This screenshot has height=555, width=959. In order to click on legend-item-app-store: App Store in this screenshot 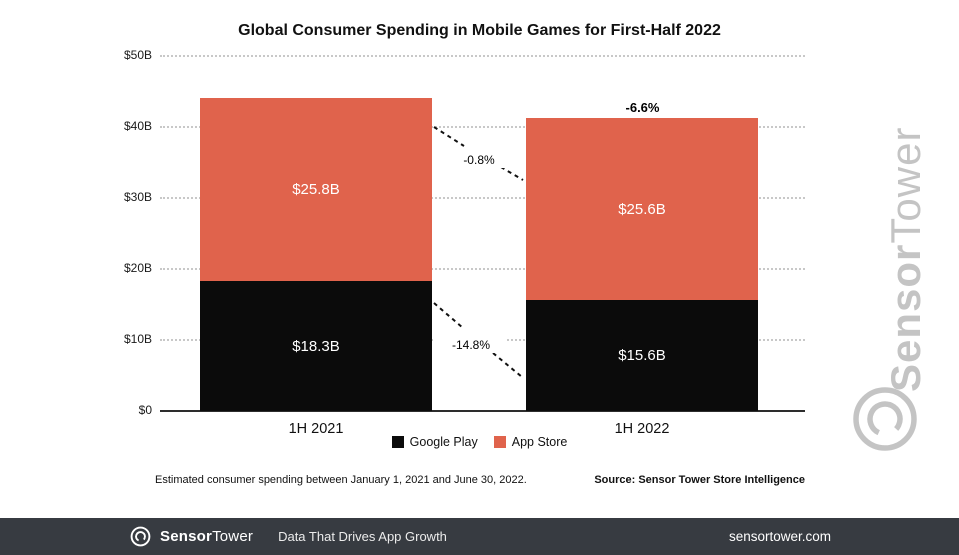, I will do `click(530, 442)`.